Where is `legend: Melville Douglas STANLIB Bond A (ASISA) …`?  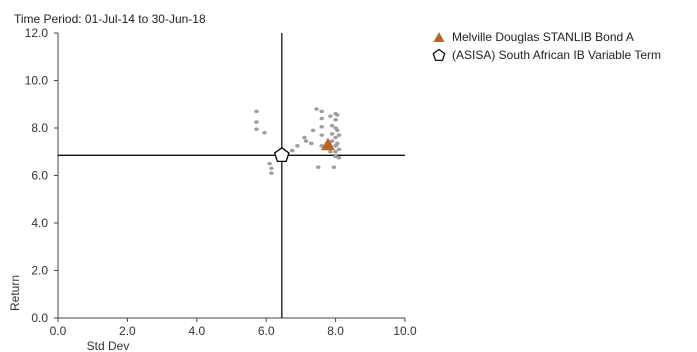 legend: Melville Douglas STANLIB Bond A (ASISA) … is located at coordinates (546, 46).